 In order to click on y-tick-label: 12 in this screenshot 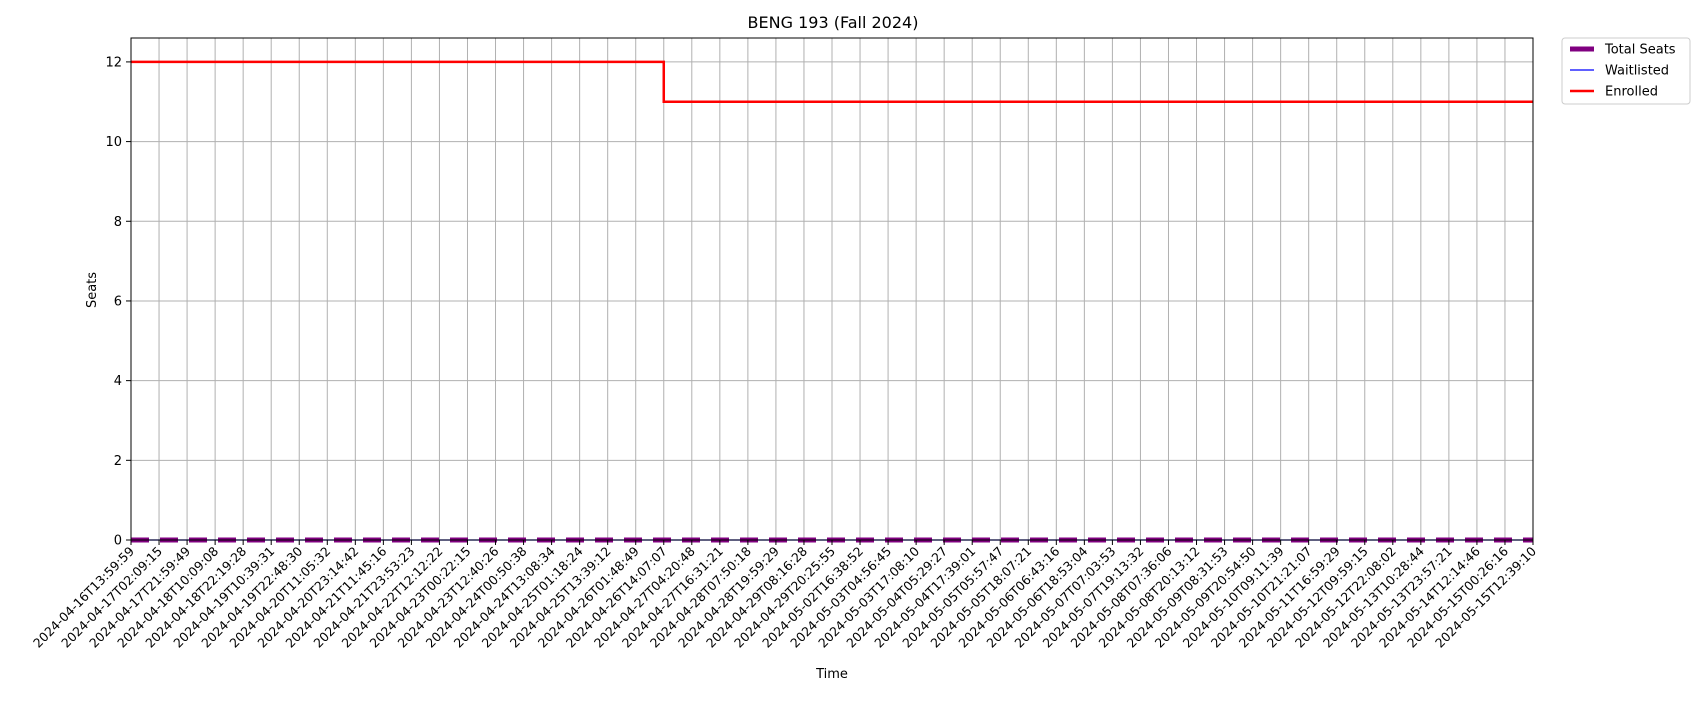, I will do `click(113, 62)`.